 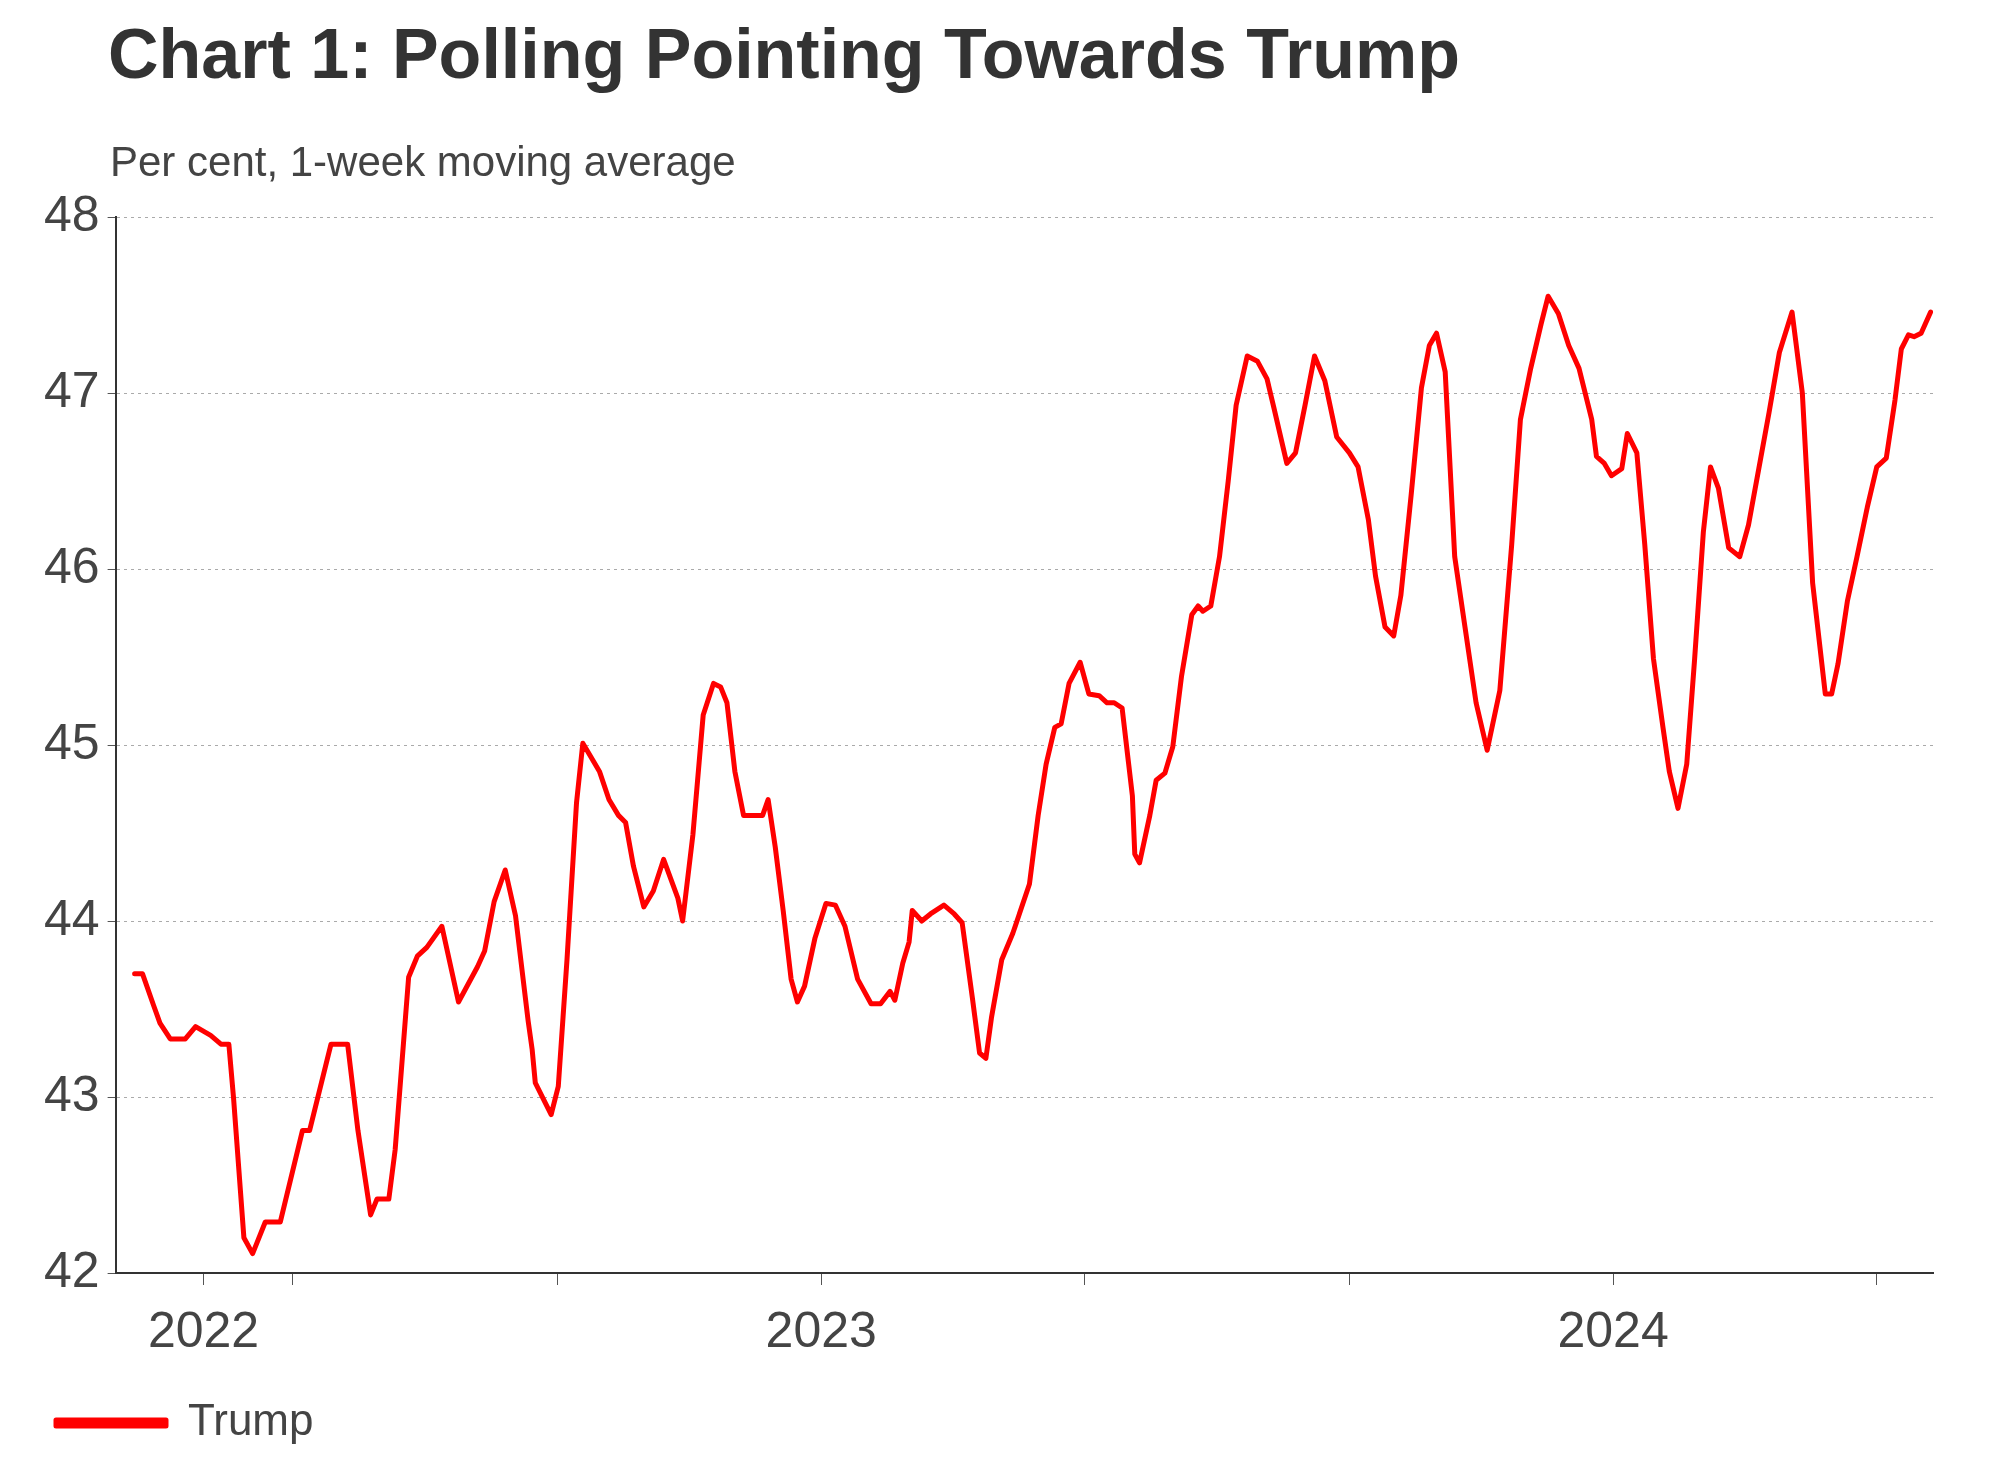 I want to click on x-tick-label: 2022, so click(x=203, y=1329).